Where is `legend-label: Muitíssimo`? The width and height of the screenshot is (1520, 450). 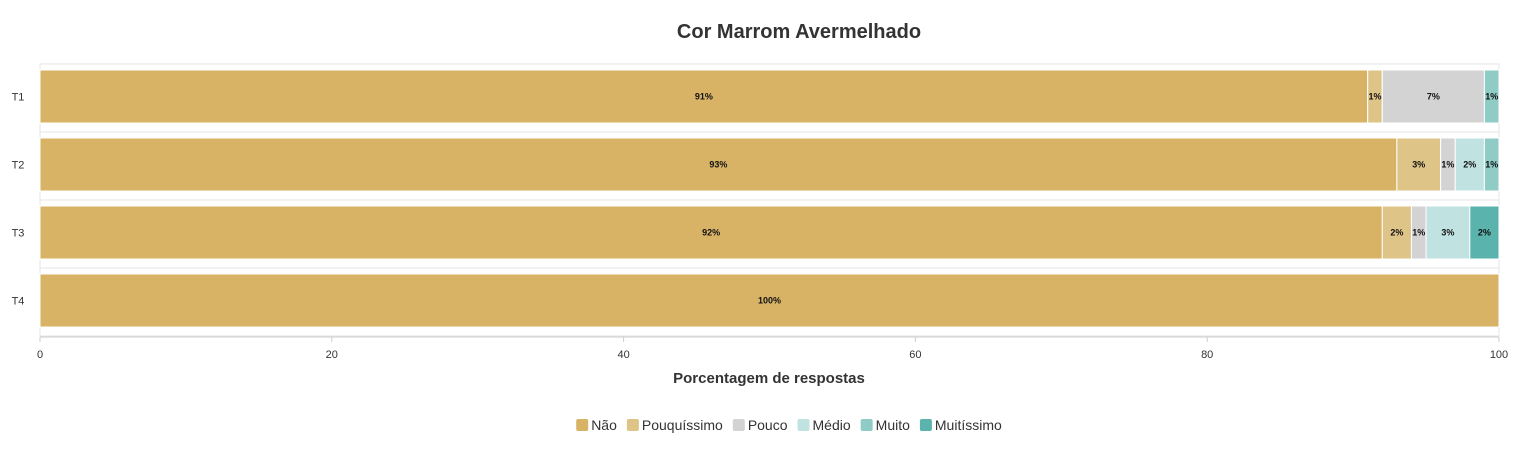
legend-label: Muitíssimo is located at coordinates (968, 425).